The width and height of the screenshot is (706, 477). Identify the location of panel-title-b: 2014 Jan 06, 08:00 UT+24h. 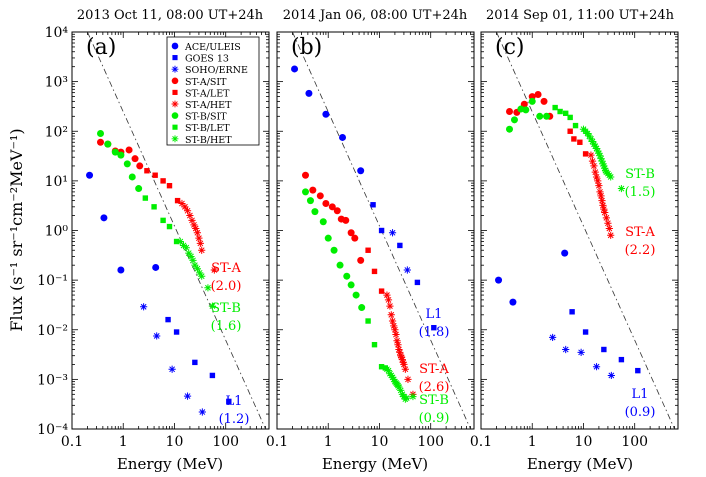
(375, 15).